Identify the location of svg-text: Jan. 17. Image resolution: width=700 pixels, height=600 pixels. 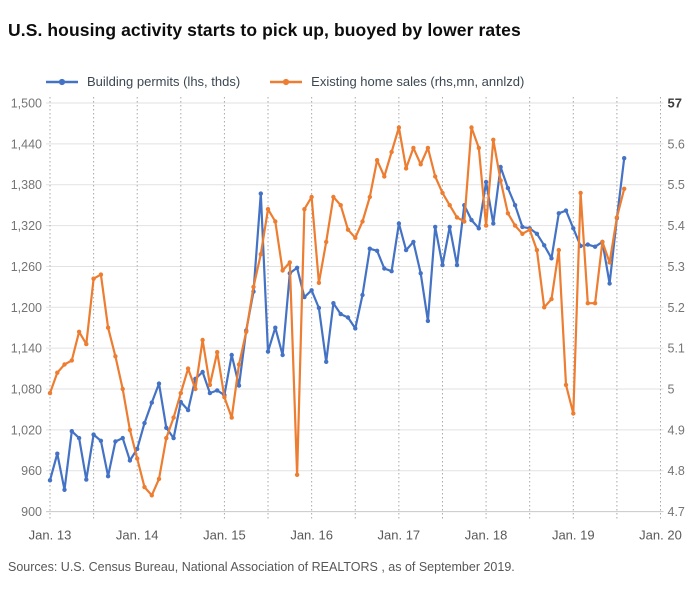
(399, 535).